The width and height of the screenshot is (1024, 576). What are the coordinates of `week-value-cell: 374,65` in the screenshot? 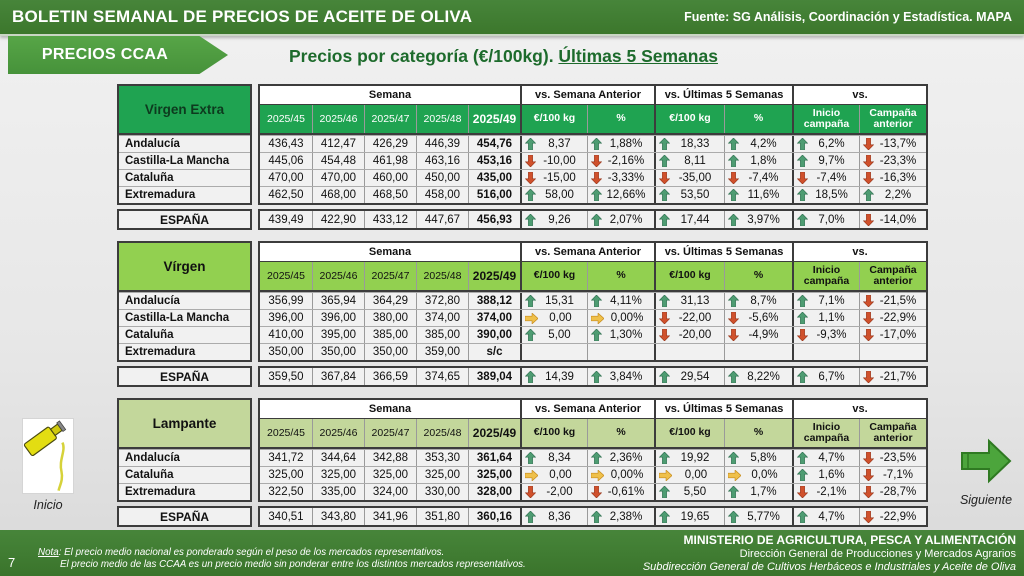 It's located at (442, 376).